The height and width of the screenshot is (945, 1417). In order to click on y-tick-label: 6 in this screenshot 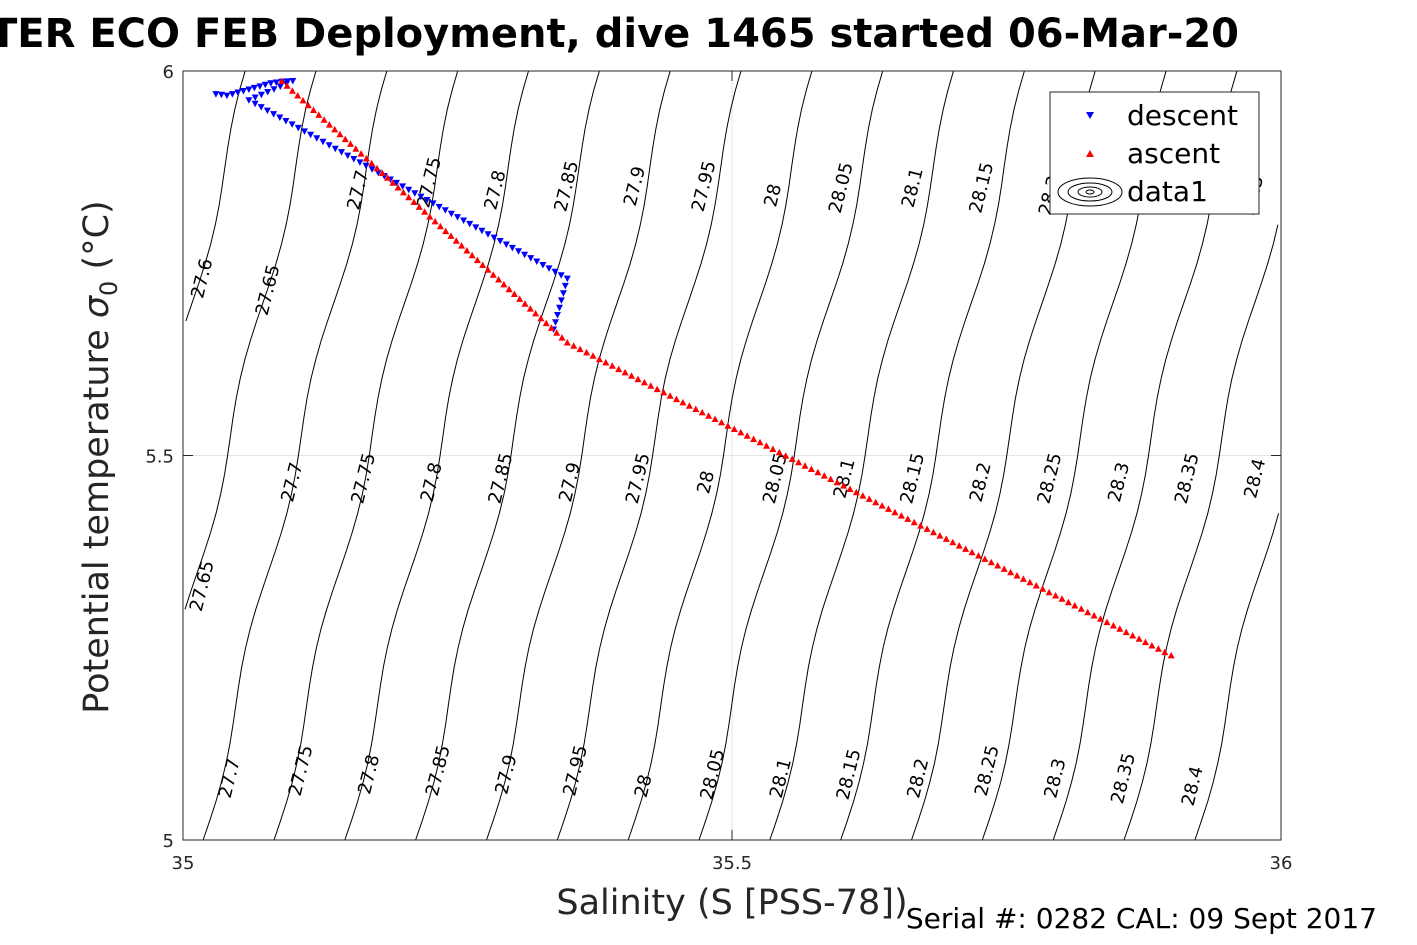, I will do `click(168, 72)`.